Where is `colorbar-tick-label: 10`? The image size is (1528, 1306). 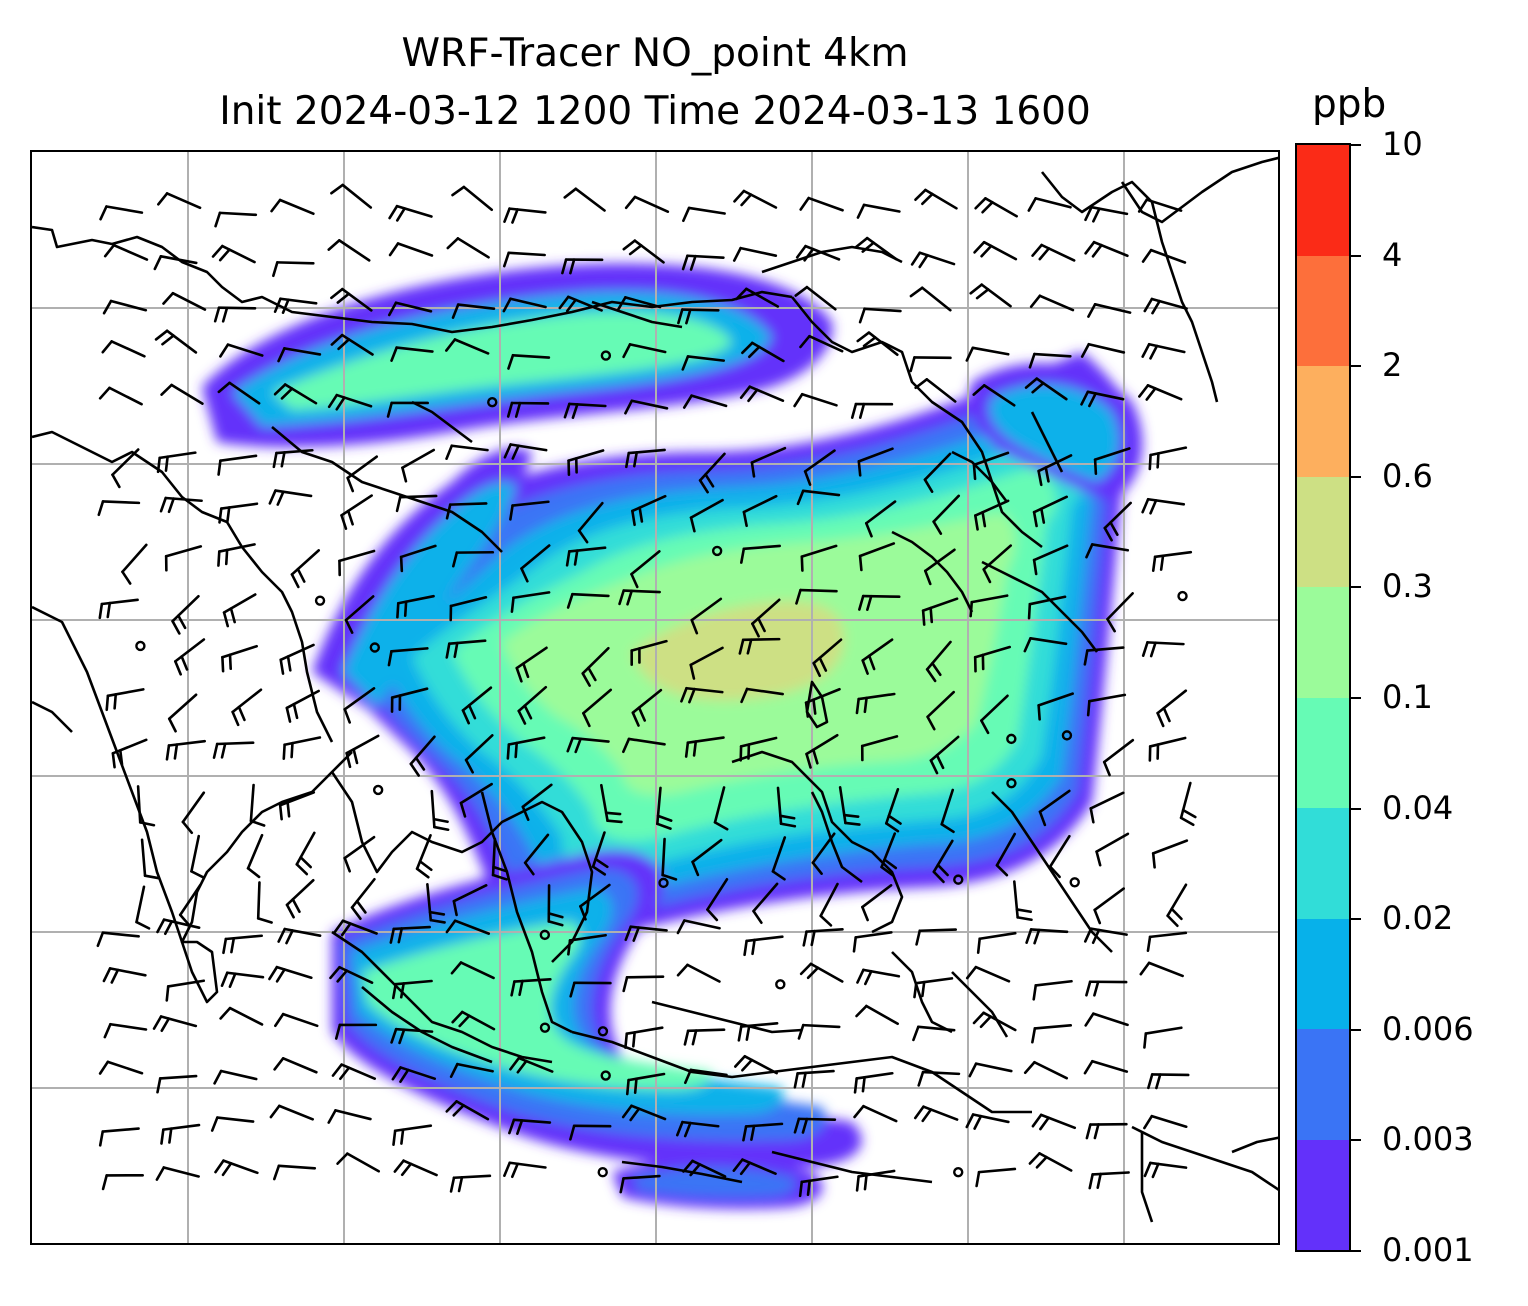
colorbar-tick-label: 10 is located at coordinates (1402, 144).